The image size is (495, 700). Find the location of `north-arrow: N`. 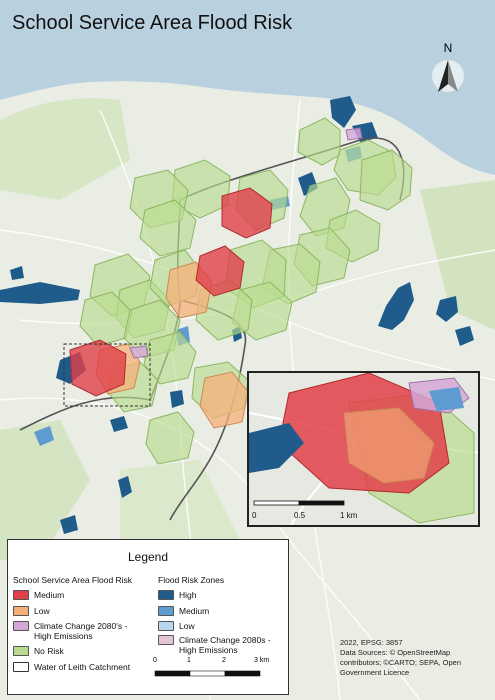

north-arrow: N is located at coordinates (448, 69).